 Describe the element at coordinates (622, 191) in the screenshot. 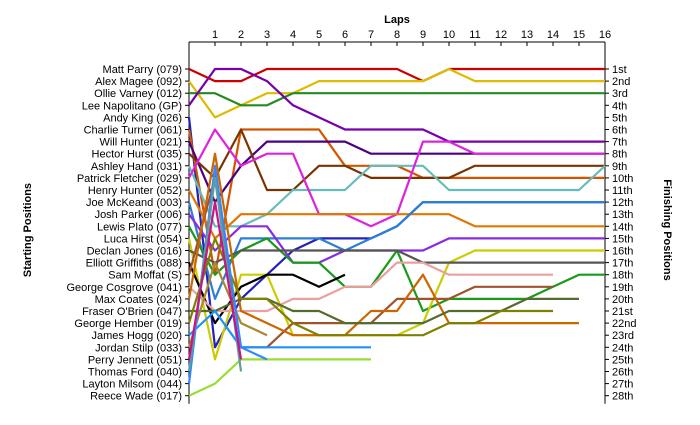

I see `finishing-position-label: 11th` at that location.